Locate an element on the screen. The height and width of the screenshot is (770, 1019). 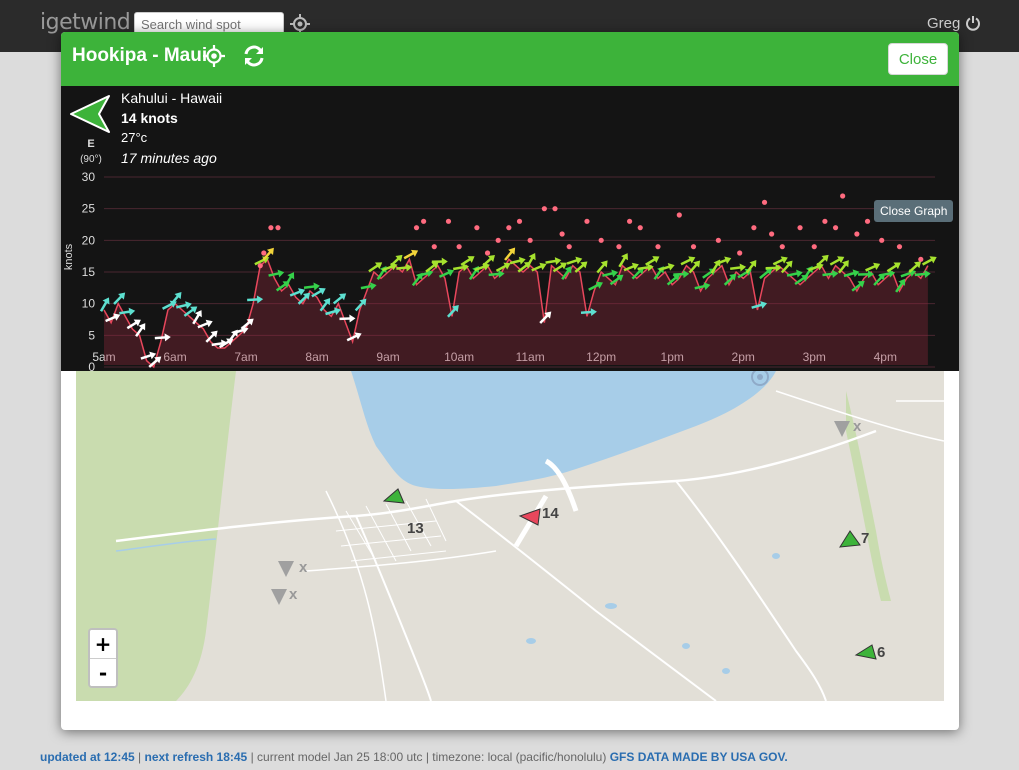
y-axis-label: knots is located at coordinates (69, 256).